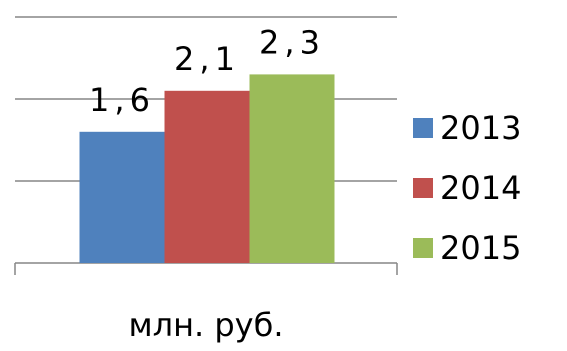 This screenshot has width=567, height=351. I want to click on data-label: 2,1, so click(207, 59).